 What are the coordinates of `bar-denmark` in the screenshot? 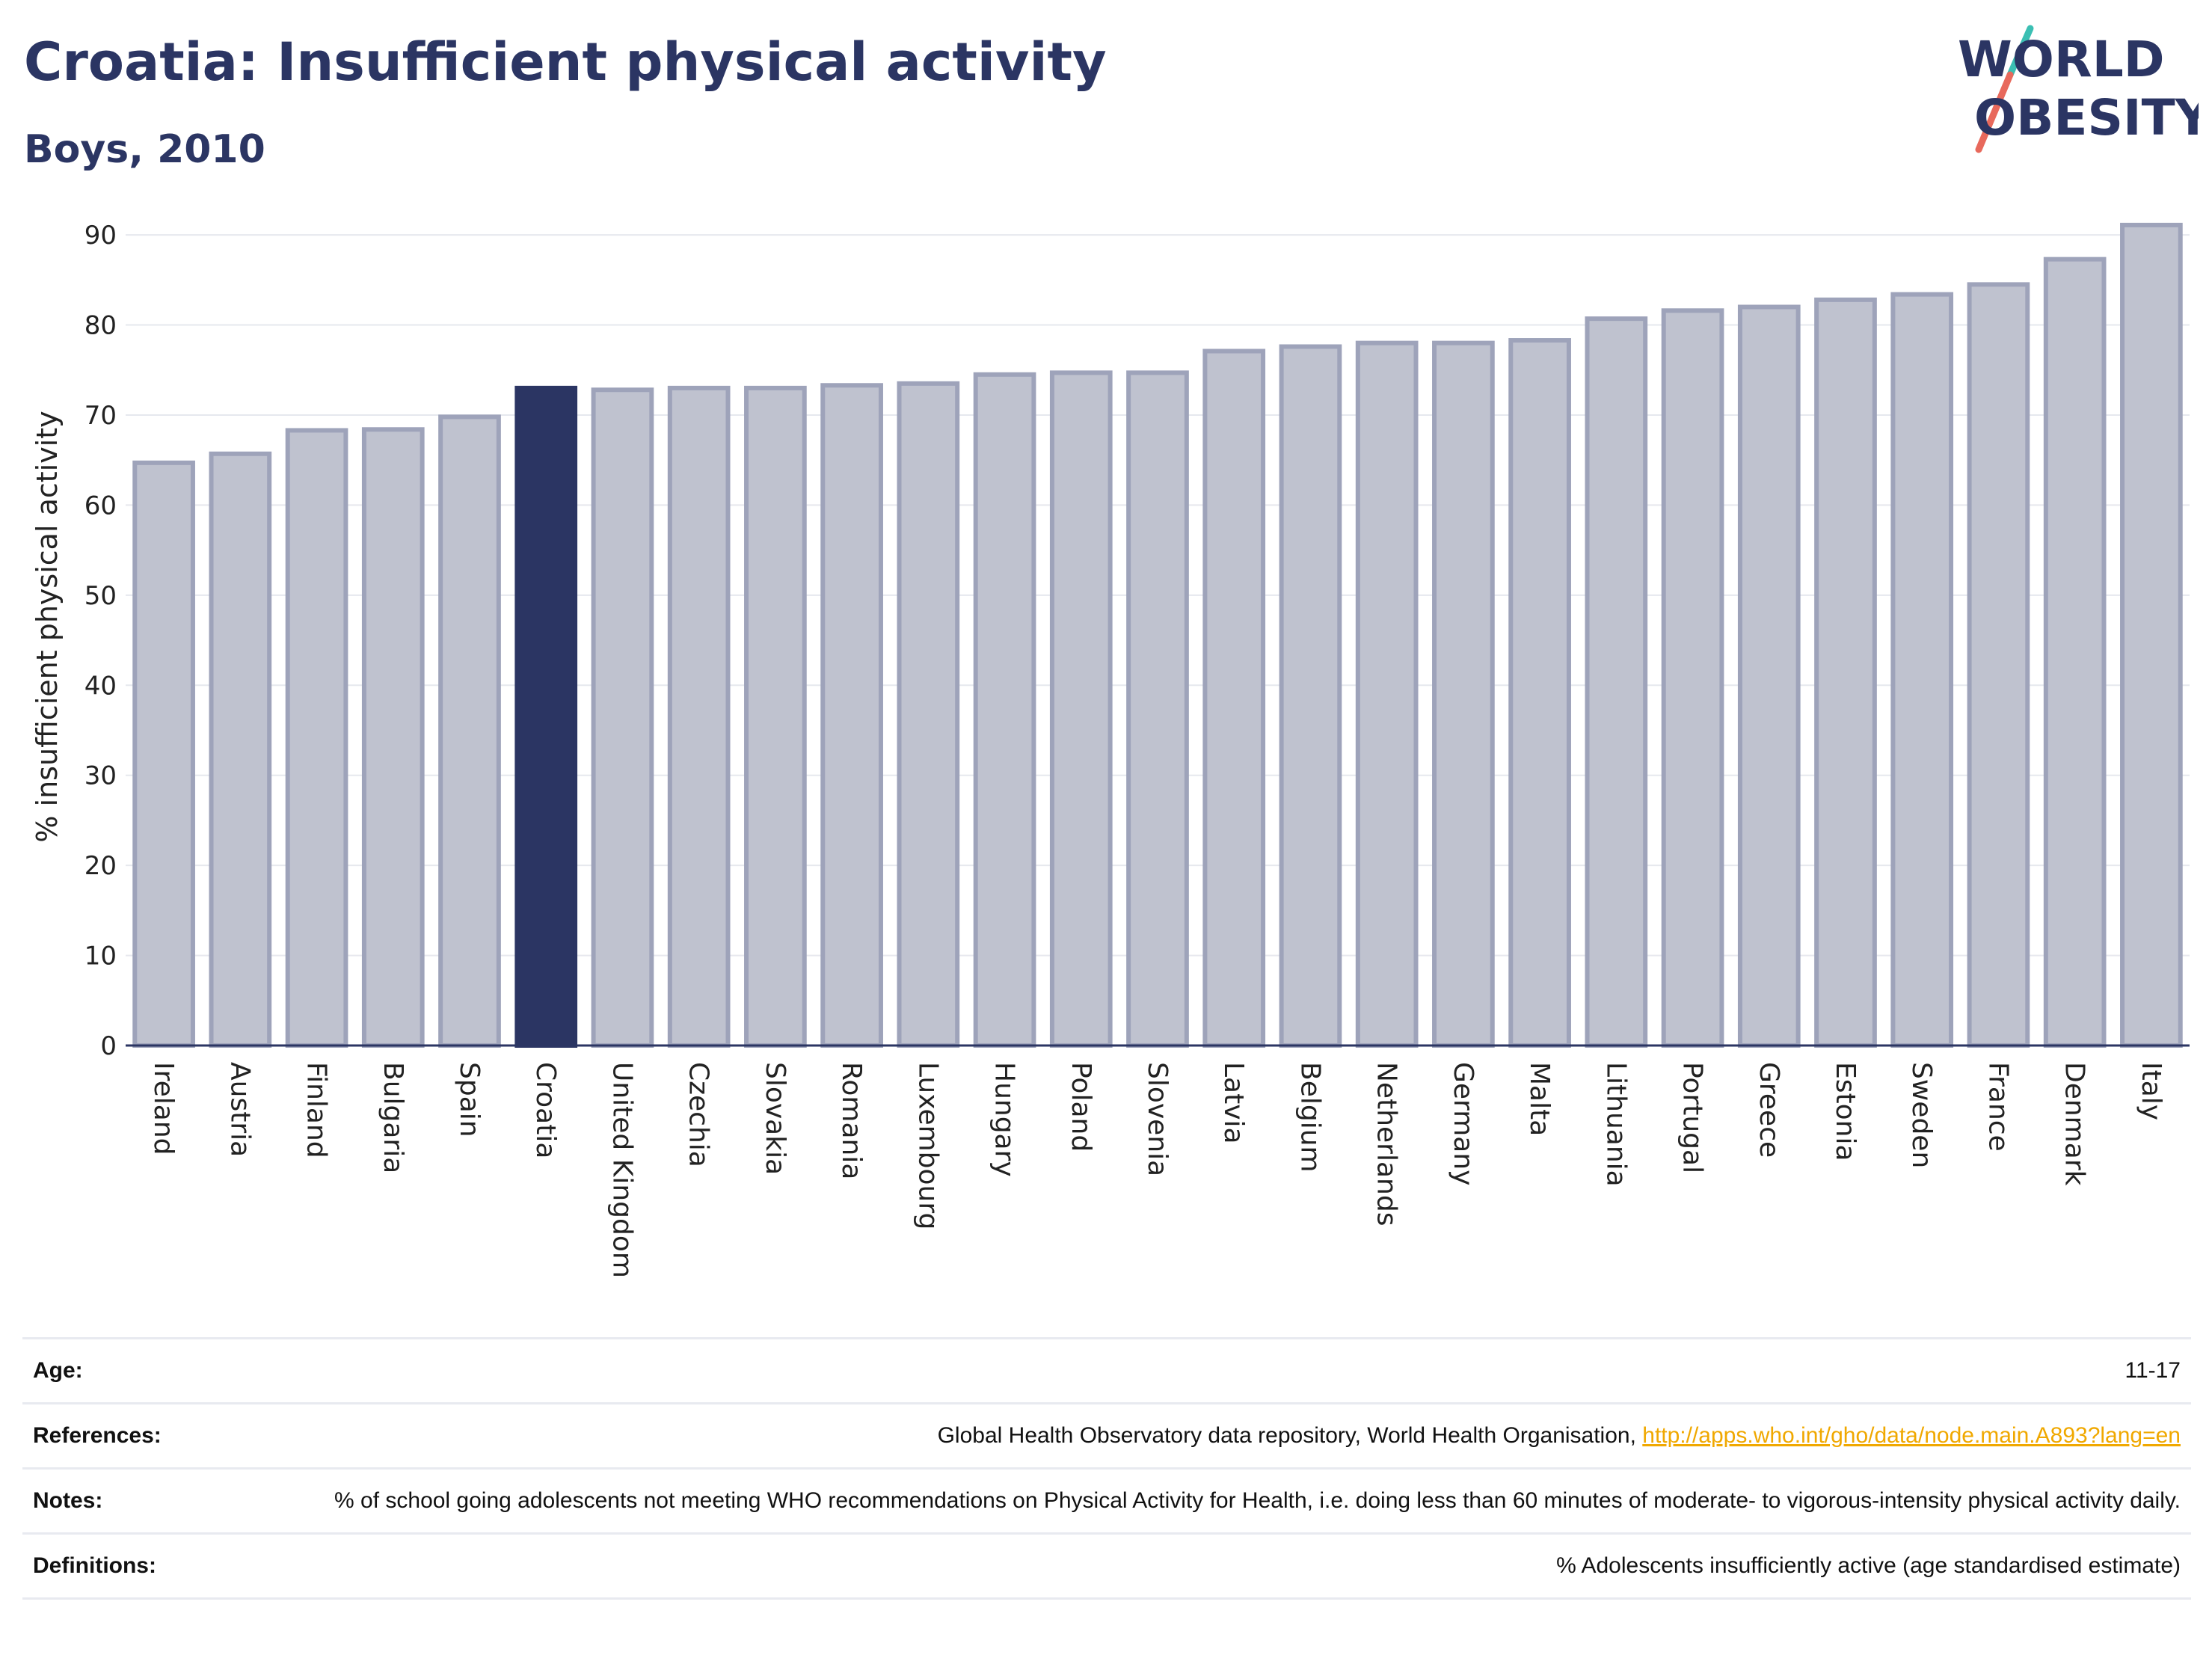 It's located at (2075, 652).